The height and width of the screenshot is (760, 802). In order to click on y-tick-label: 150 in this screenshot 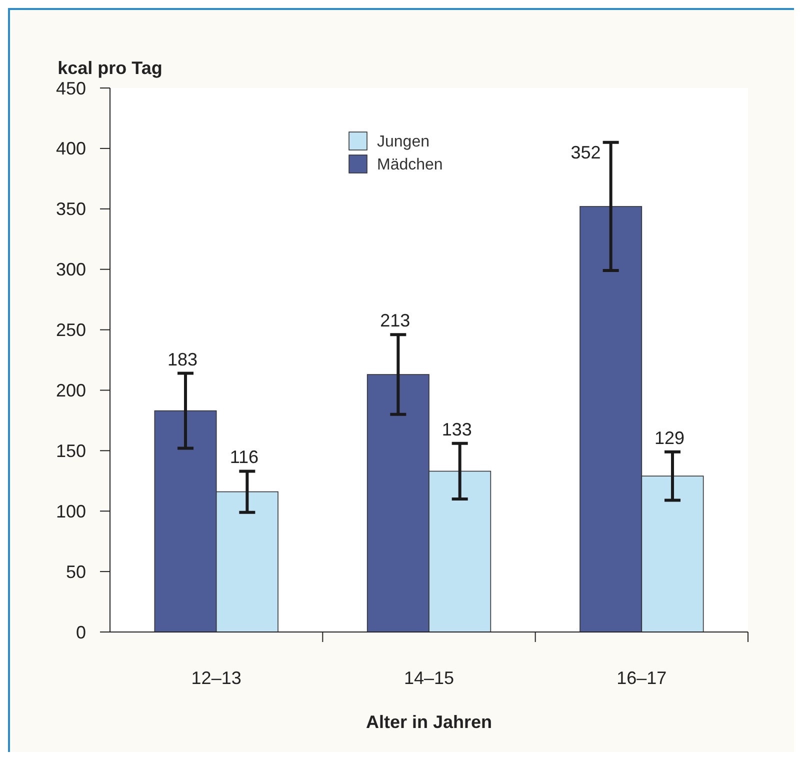, I will do `click(71, 450)`.